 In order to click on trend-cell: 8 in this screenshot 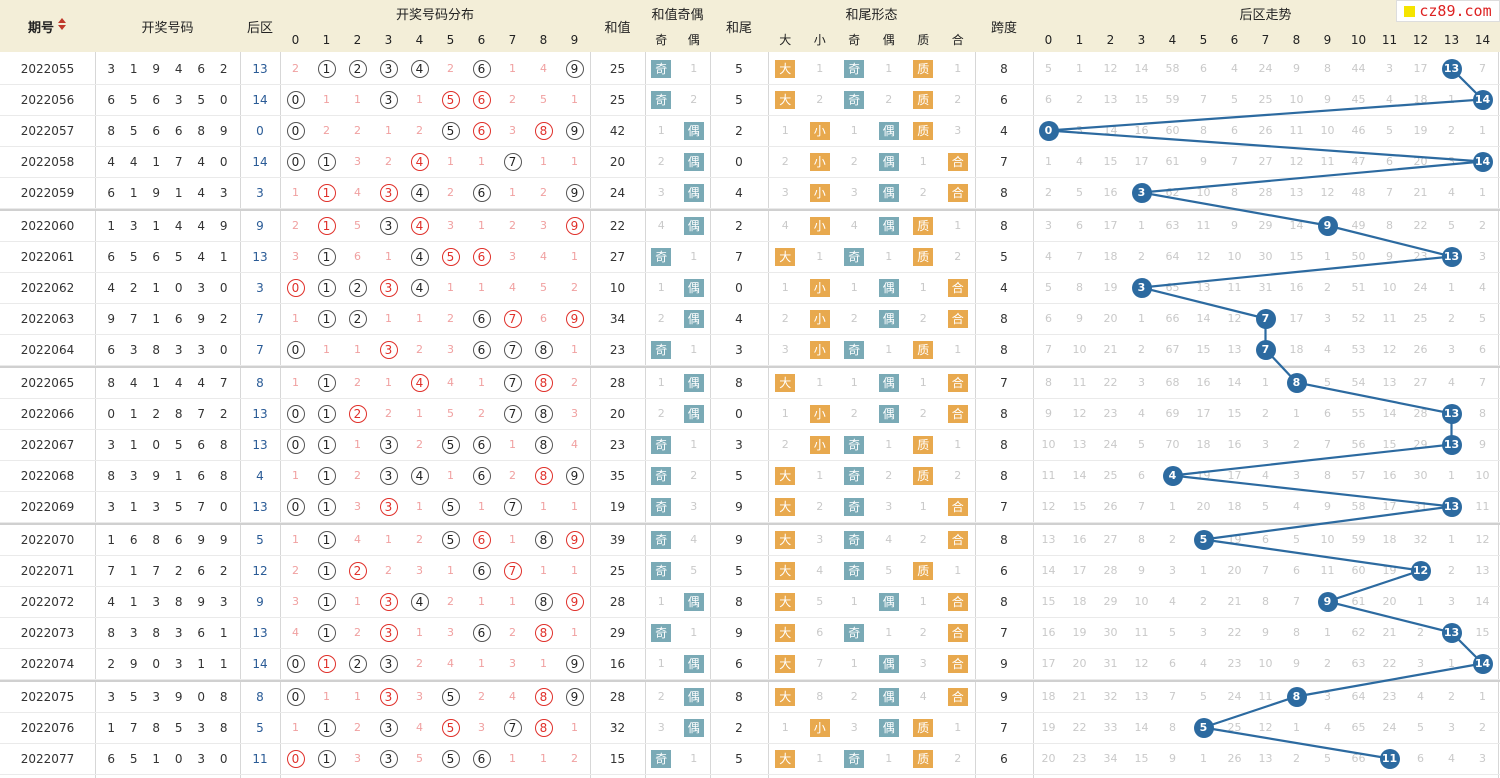, I will do `click(1079, 287)`.